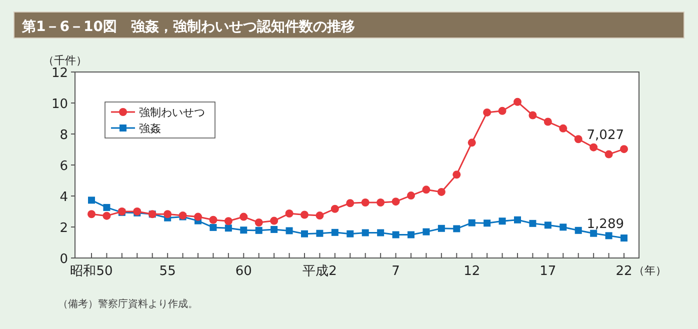 Image resolution: width=698 pixels, height=329 pixels. Describe the element at coordinates (64, 259) in the screenshot. I see `y-tick-label: 0` at that location.